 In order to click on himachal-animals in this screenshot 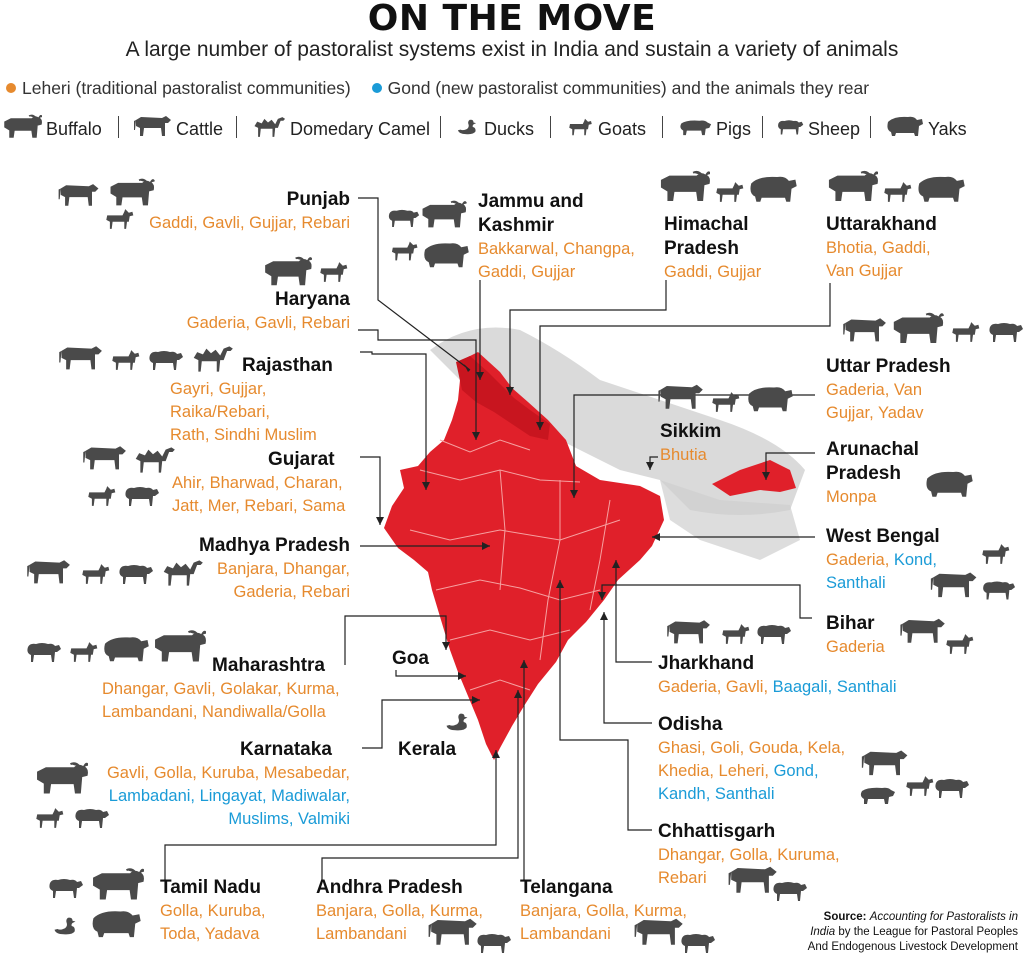, I will do `click(728, 186)`.